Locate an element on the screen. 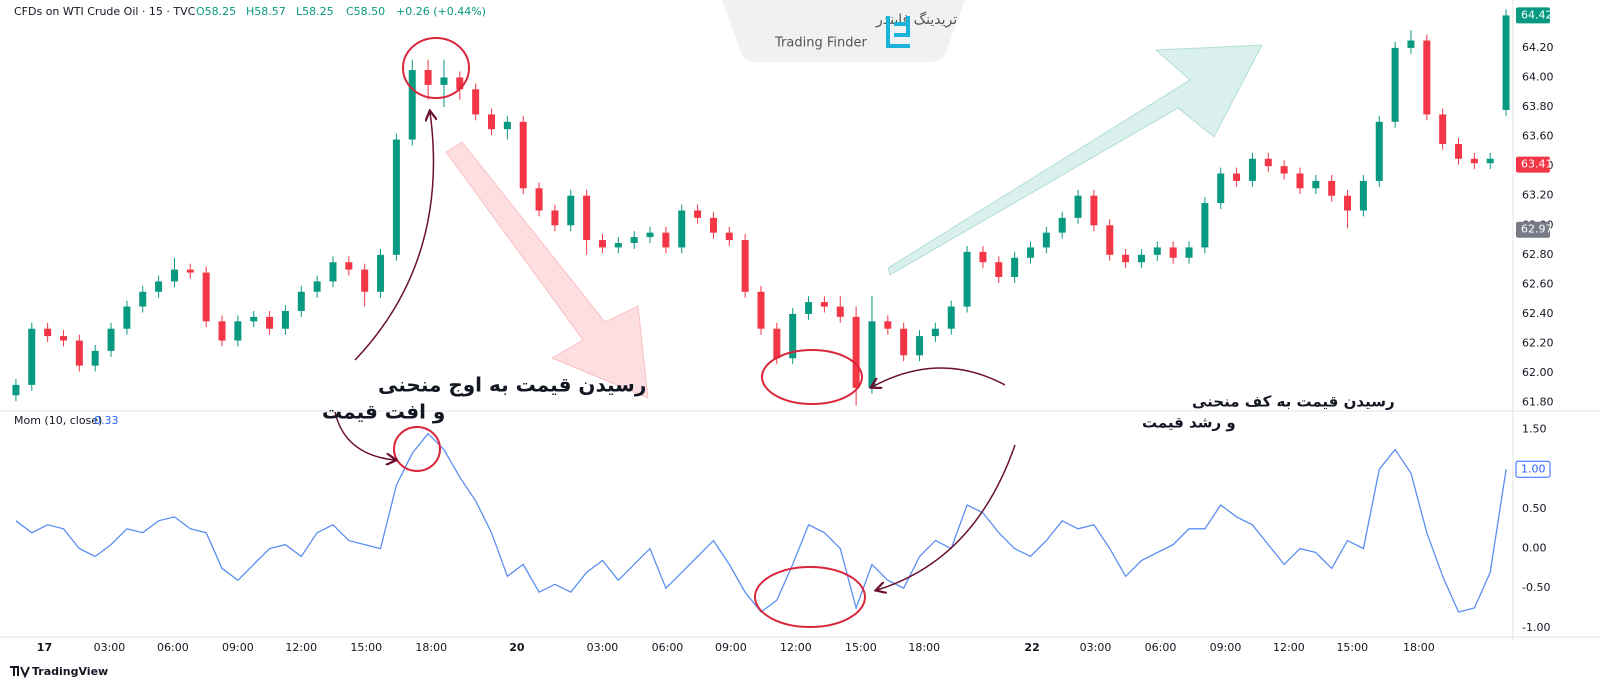 The height and width of the screenshot is (700, 1600). x-tick-label: 12:00 is located at coordinates (301, 647).